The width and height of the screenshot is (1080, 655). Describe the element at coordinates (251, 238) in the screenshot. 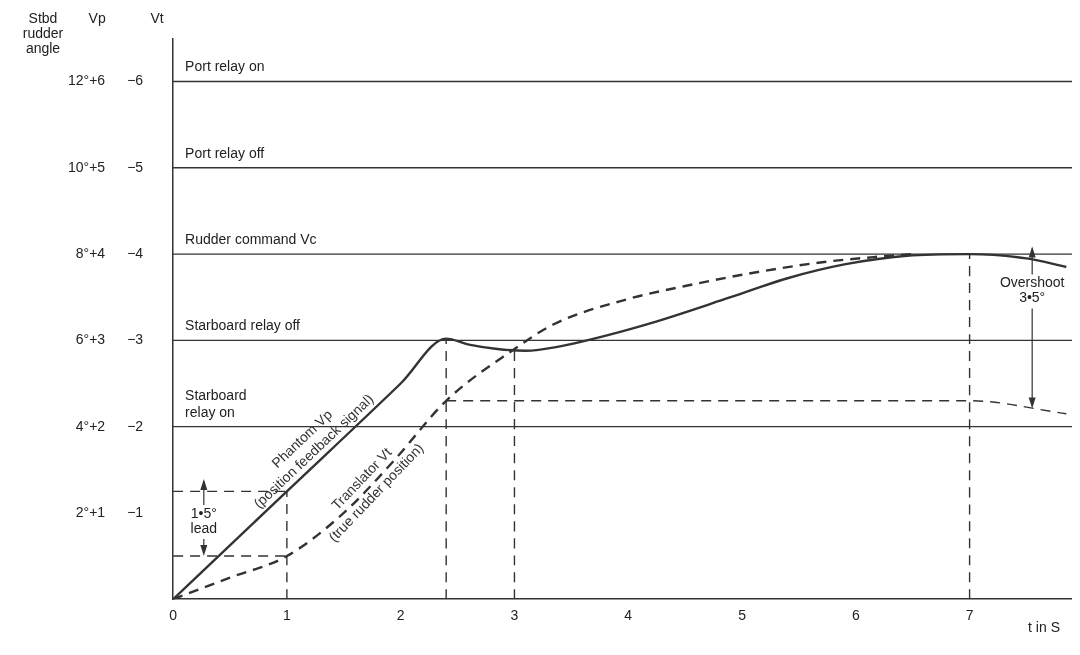

I see `ref-line-label: Rudder command Vc` at that location.